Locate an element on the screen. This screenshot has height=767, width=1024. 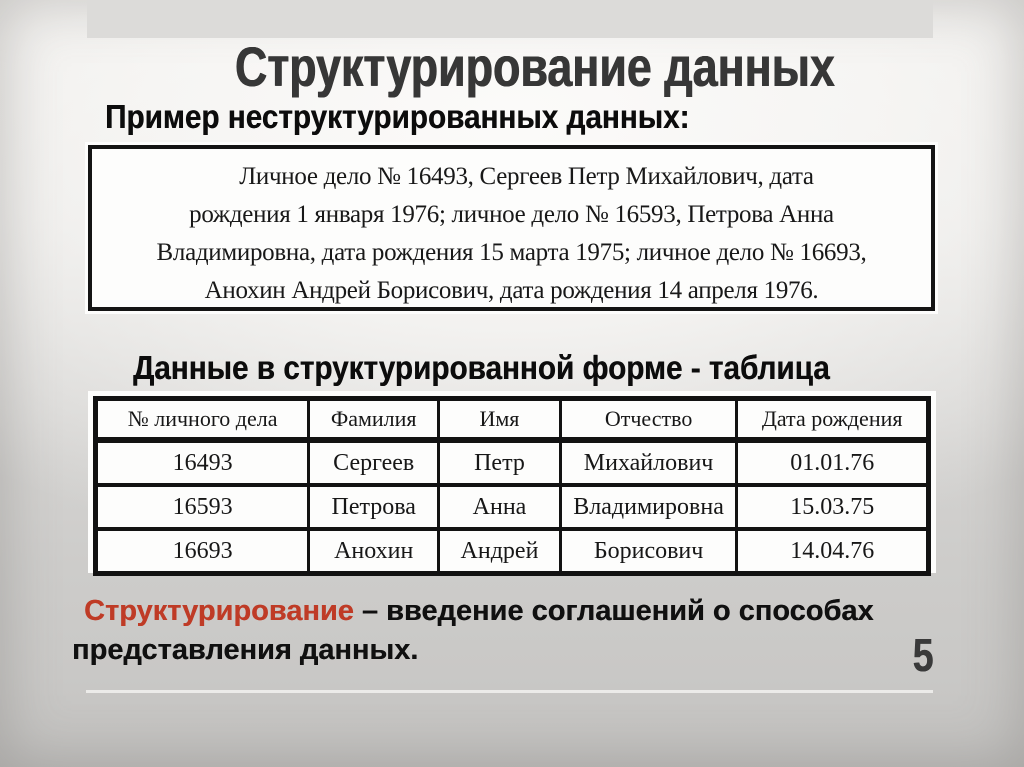
table-cell: 16693 is located at coordinates (202, 551).